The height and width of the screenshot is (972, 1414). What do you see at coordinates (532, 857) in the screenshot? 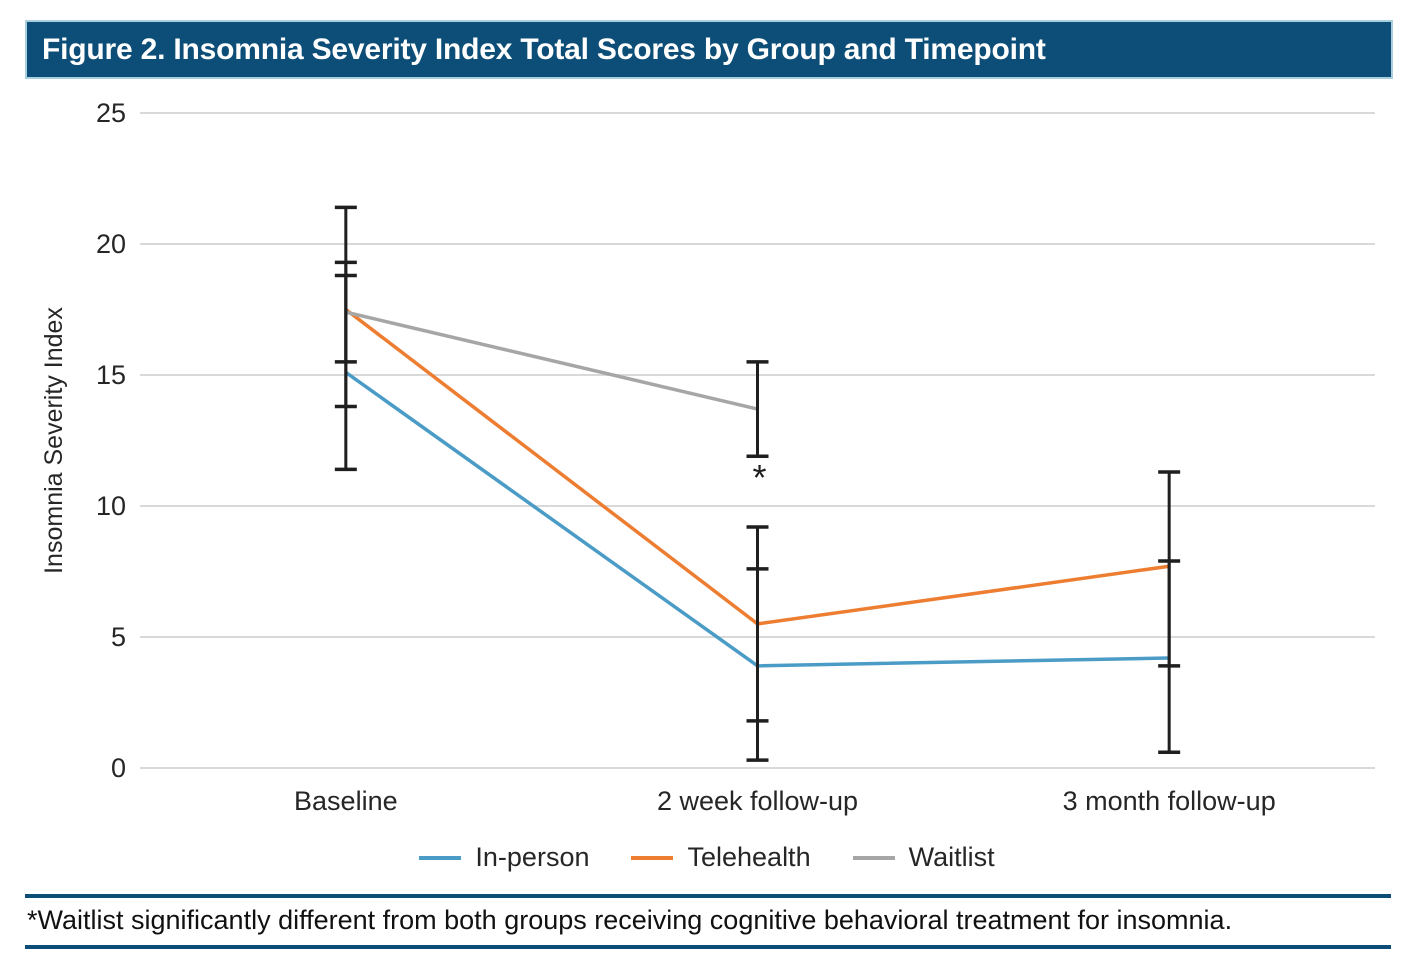
I see `legend-label-in-person: In-person` at bounding box center [532, 857].